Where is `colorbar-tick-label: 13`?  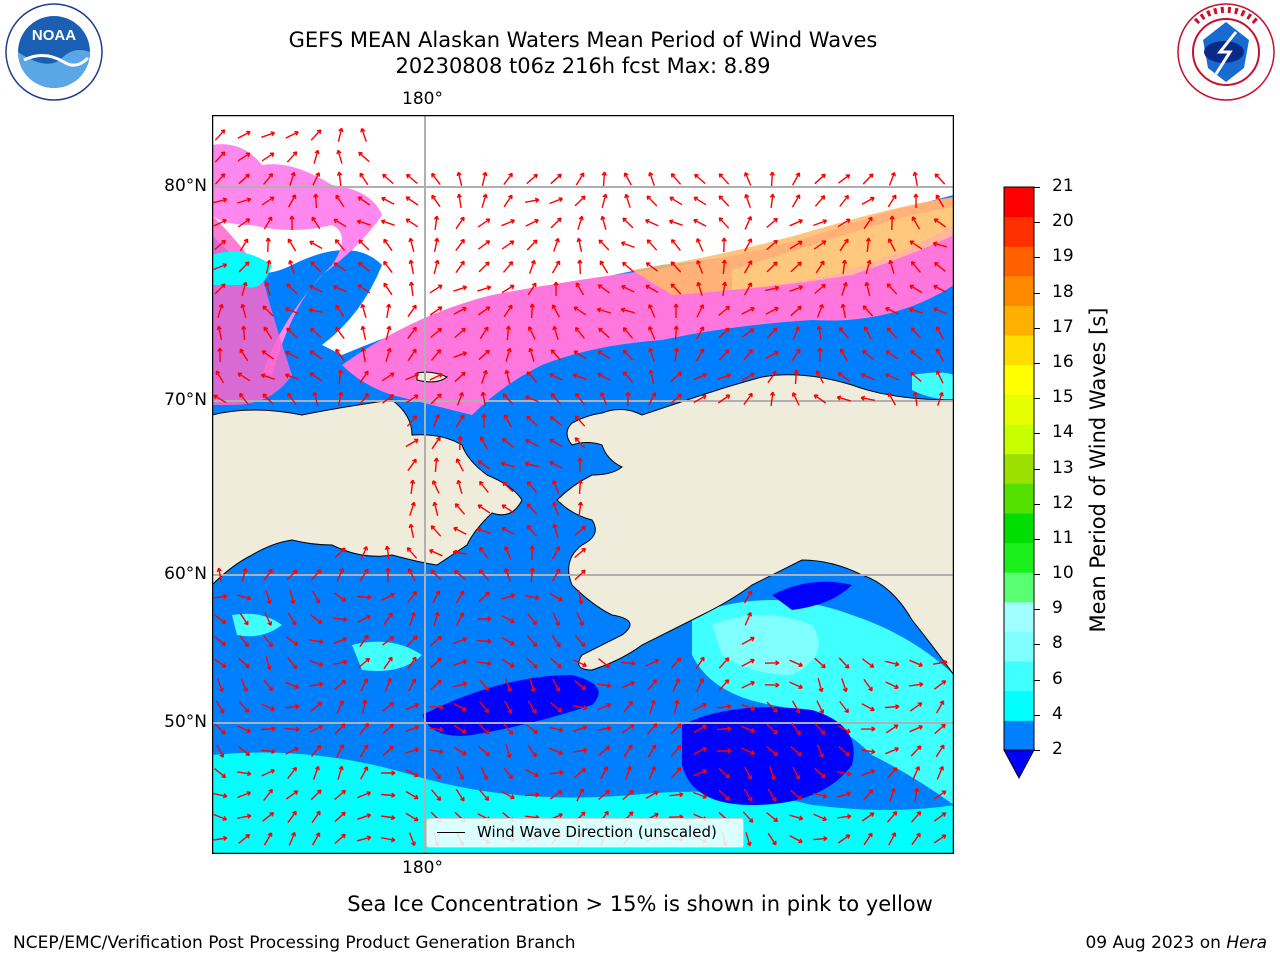
colorbar-tick-label: 13 is located at coordinates (1063, 467).